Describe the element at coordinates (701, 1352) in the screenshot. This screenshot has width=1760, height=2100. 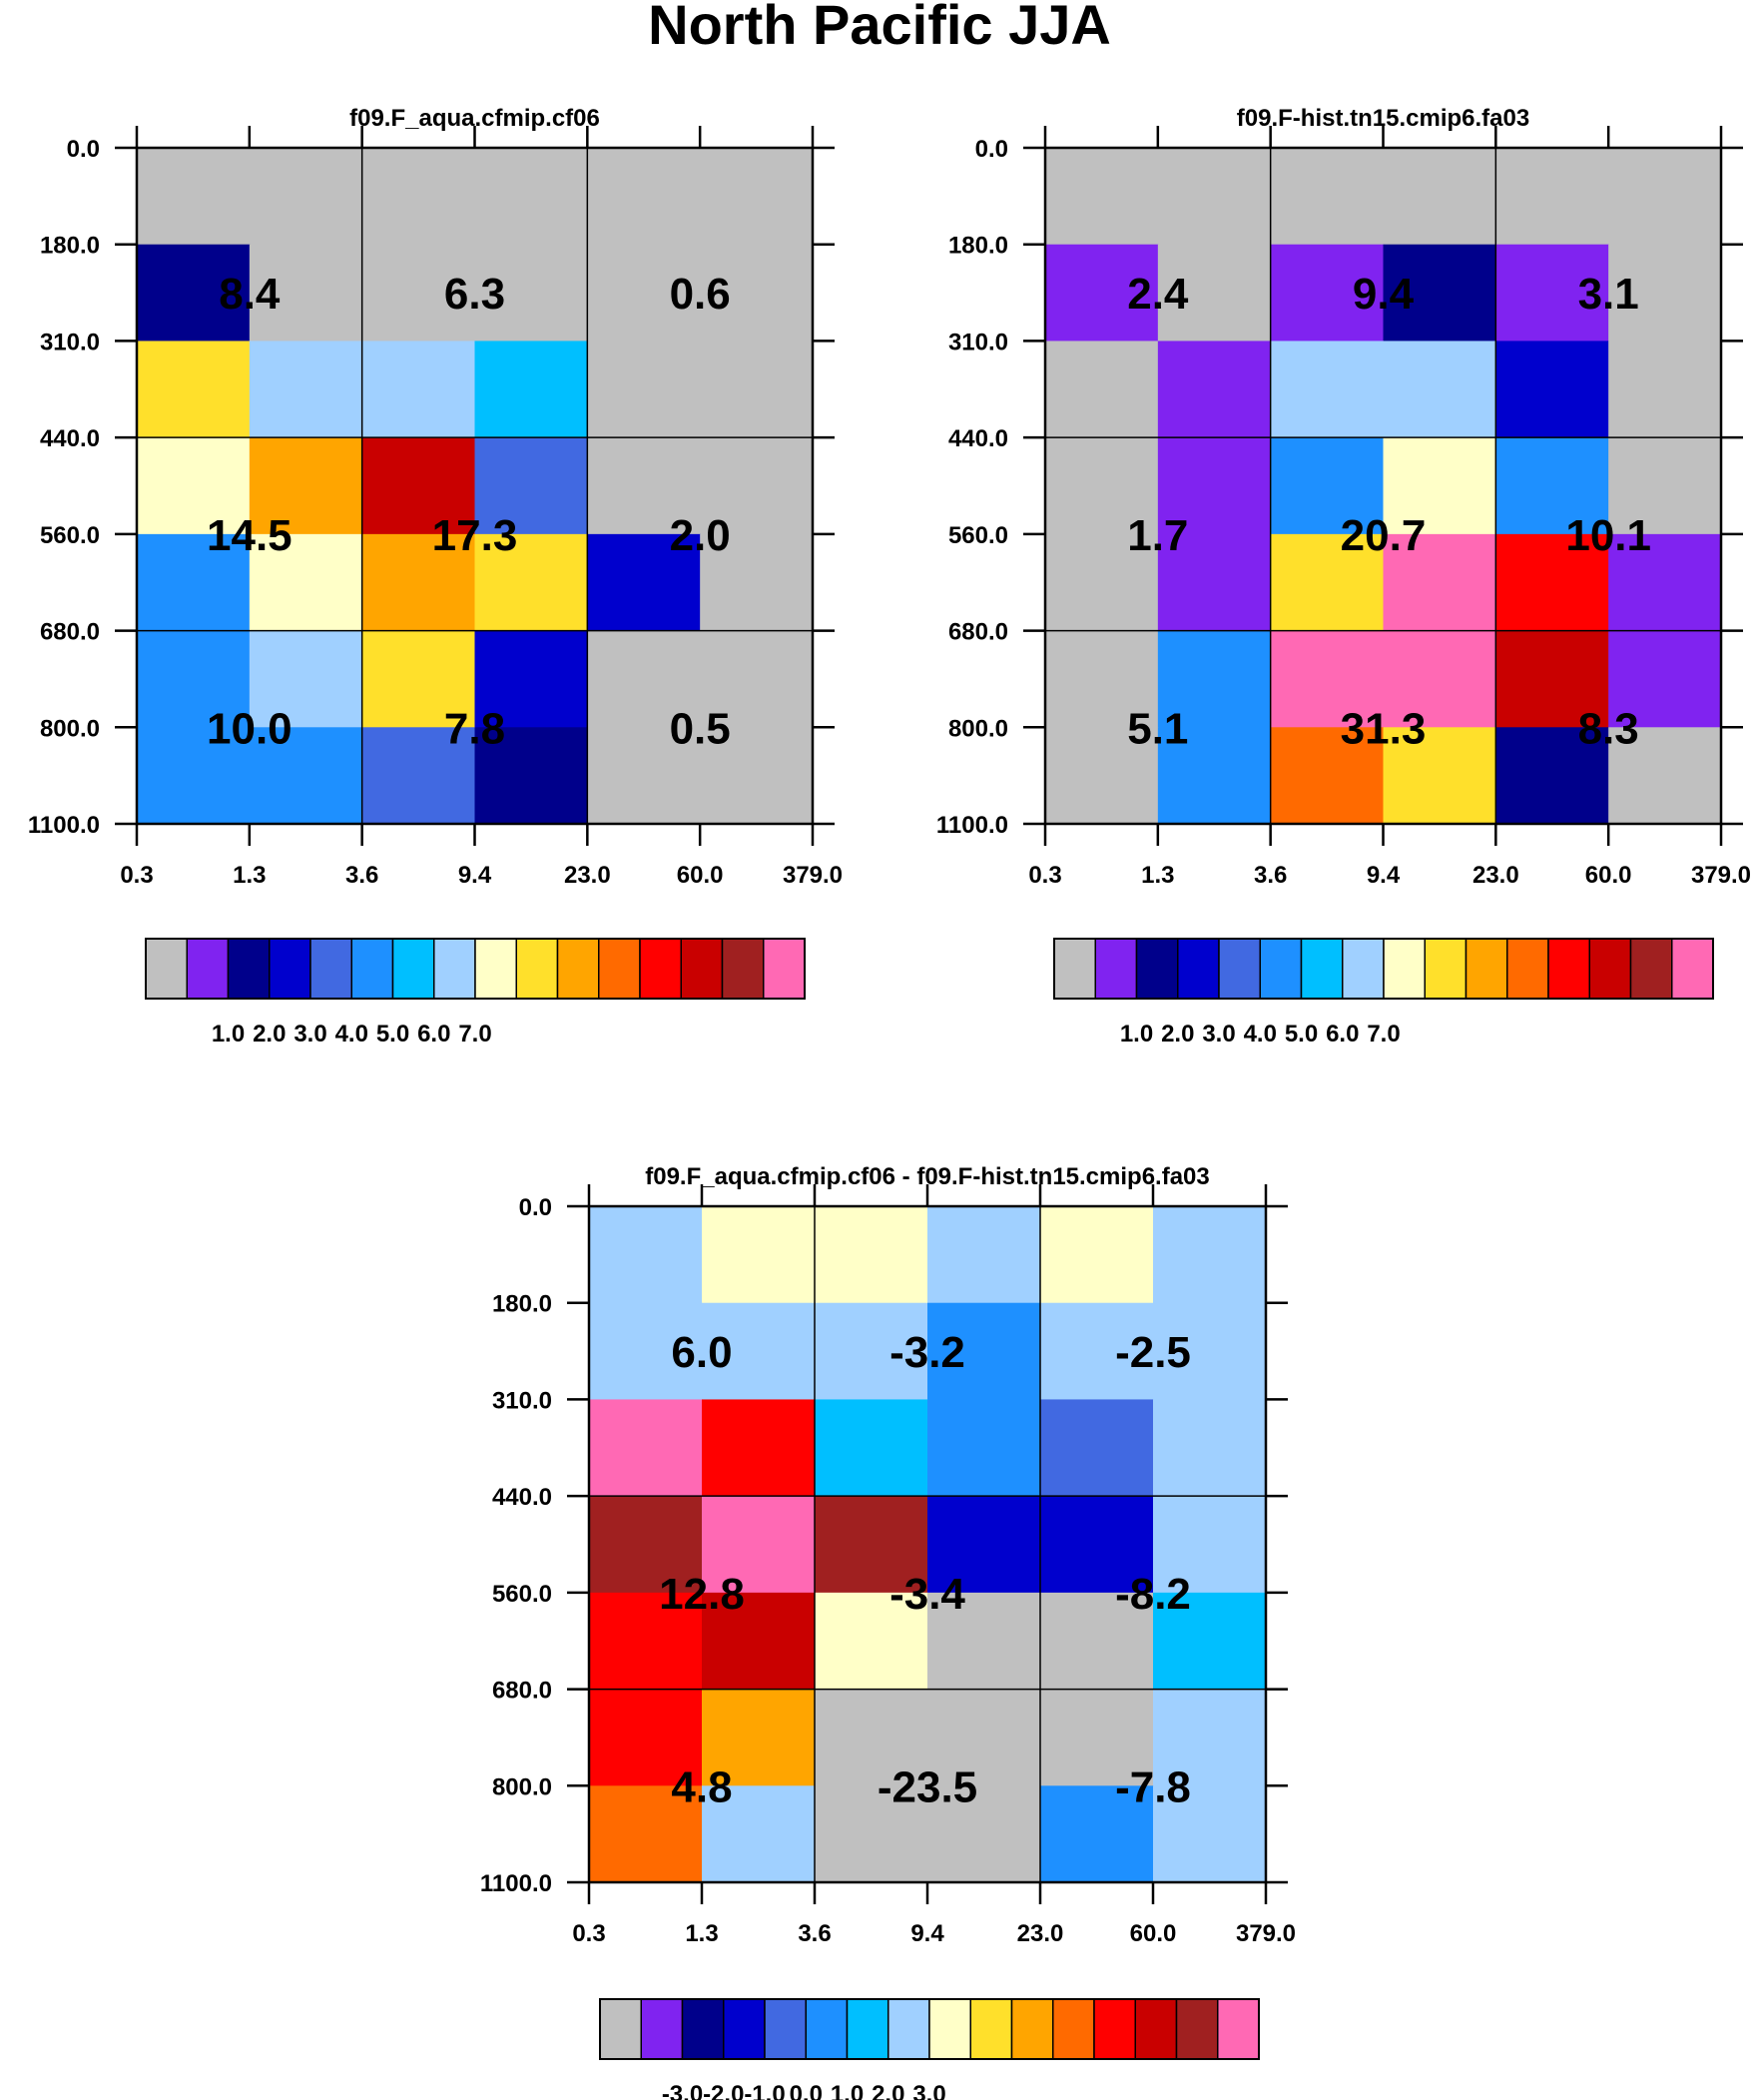
I see `box-total-label: 6.0` at that location.